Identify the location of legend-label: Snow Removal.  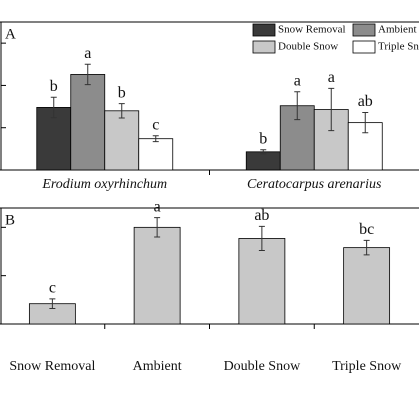
(312, 30).